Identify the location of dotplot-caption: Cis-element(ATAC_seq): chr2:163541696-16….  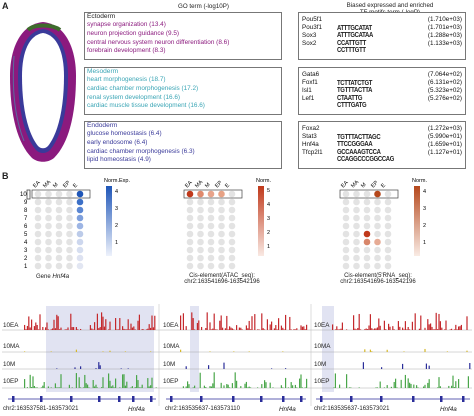
(222, 279).